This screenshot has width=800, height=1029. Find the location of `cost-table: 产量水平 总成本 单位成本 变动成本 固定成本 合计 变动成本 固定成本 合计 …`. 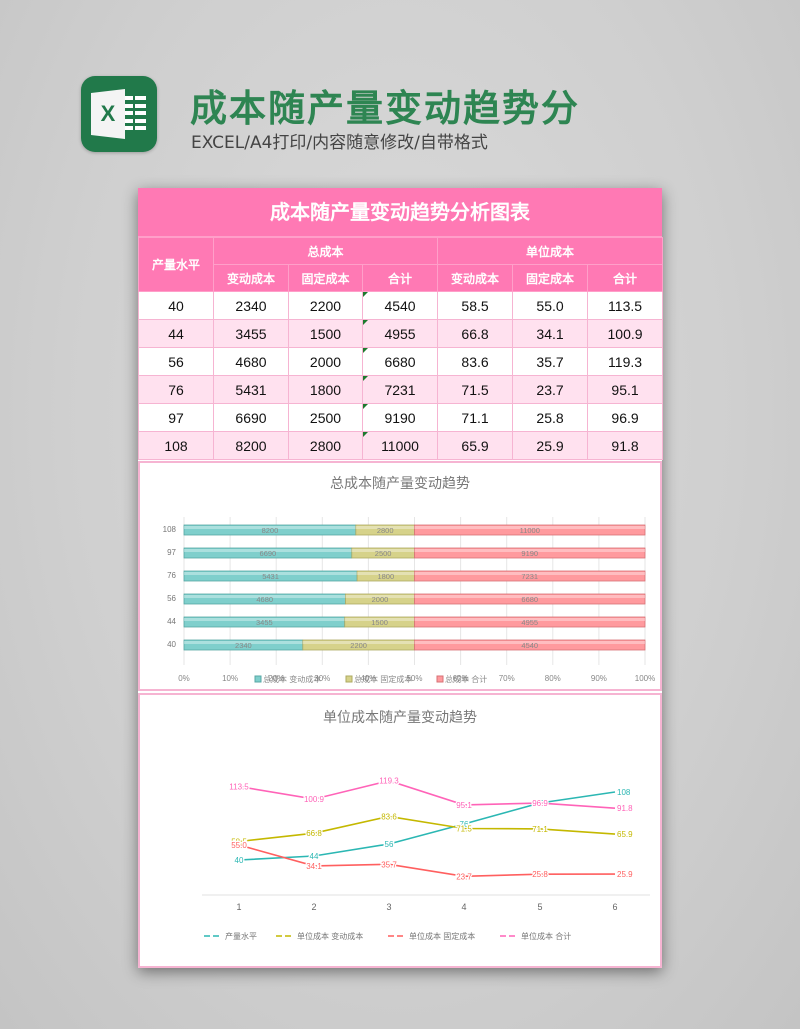

cost-table: 产量水平 总成本 单位成本 变动成本 固定成本 合计 变动成本 固定成本 合计 … is located at coordinates (401, 348).